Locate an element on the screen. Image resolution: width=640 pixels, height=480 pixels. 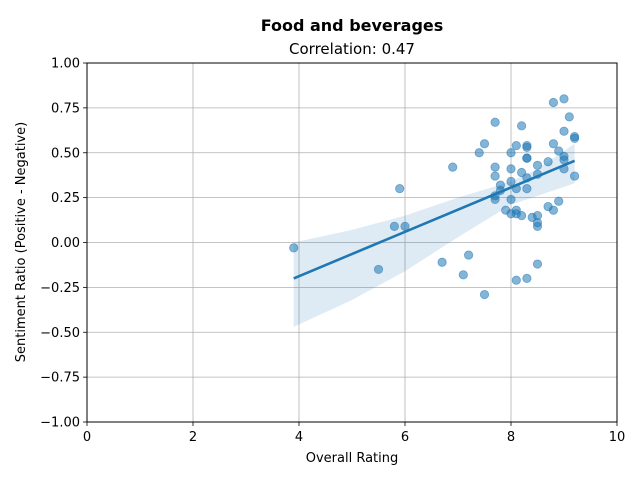
y-tick-label: 0.25 is located at coordinates (65, 198).